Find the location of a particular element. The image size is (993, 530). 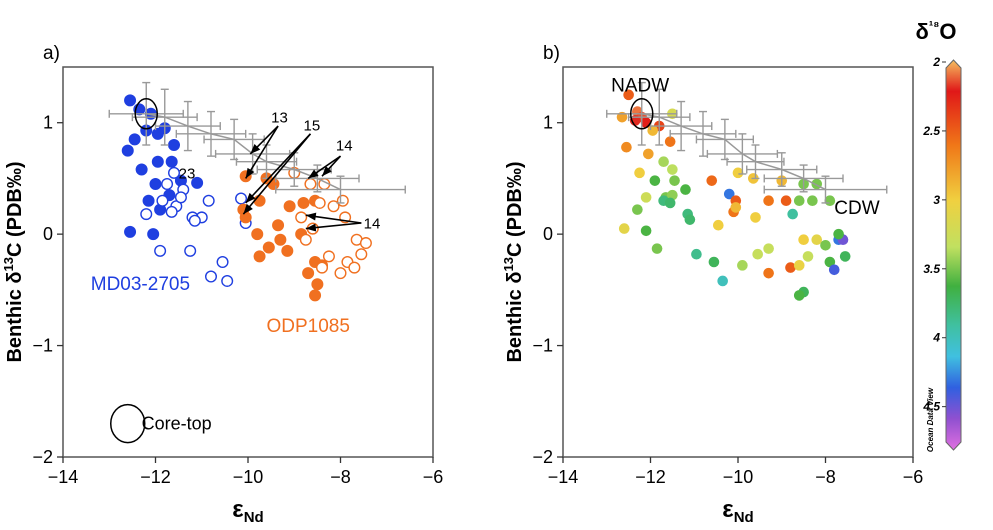

y-tick-label: −2 is located at coordinates (542, 457).